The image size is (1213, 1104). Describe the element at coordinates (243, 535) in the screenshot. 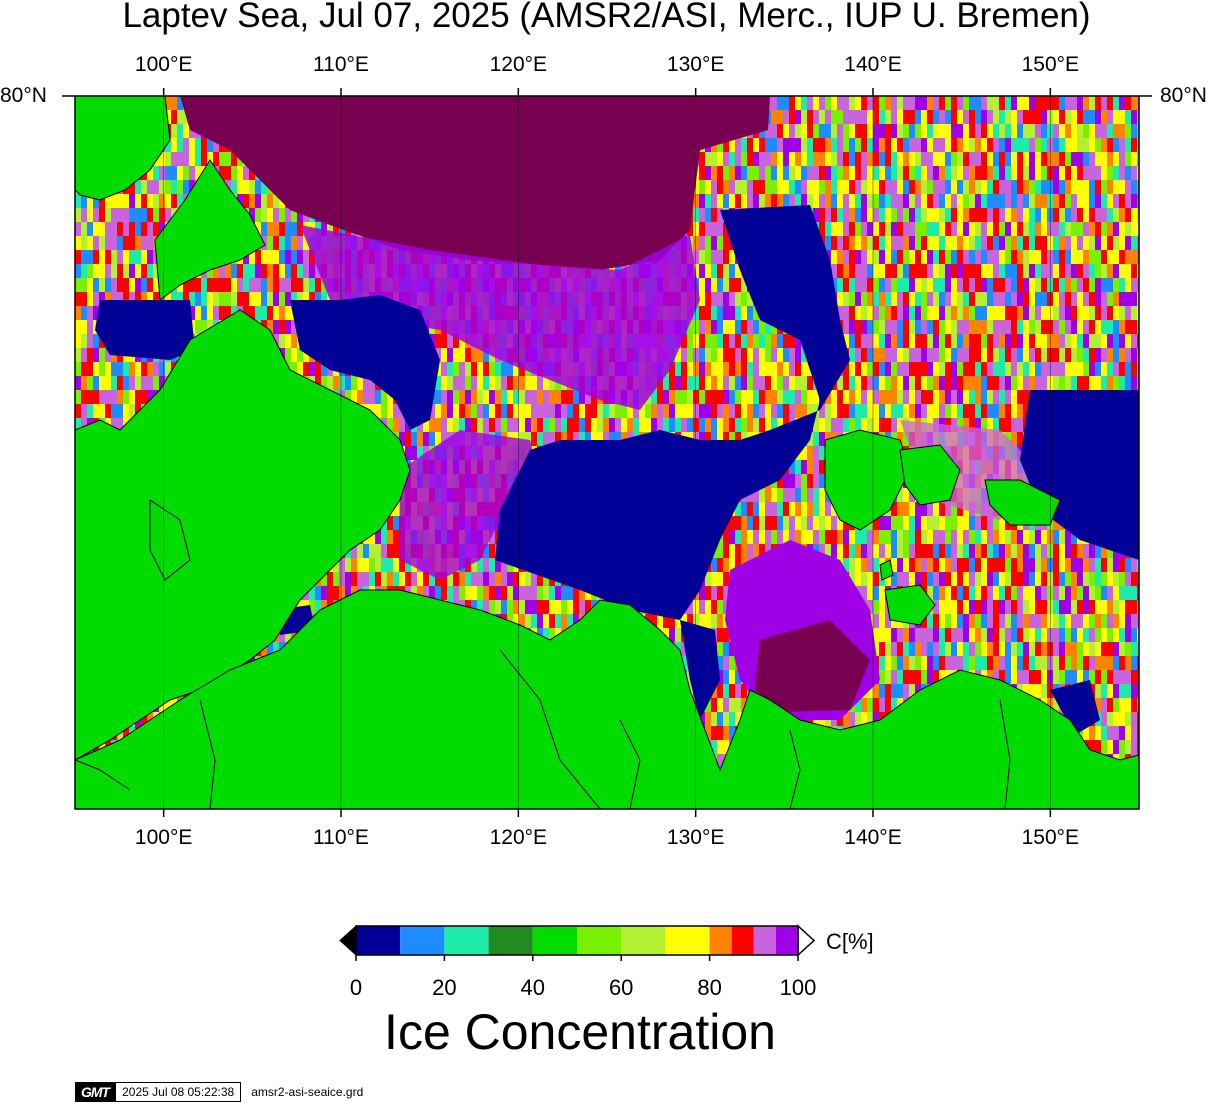

I see `taymyr-peninsula` at that location.